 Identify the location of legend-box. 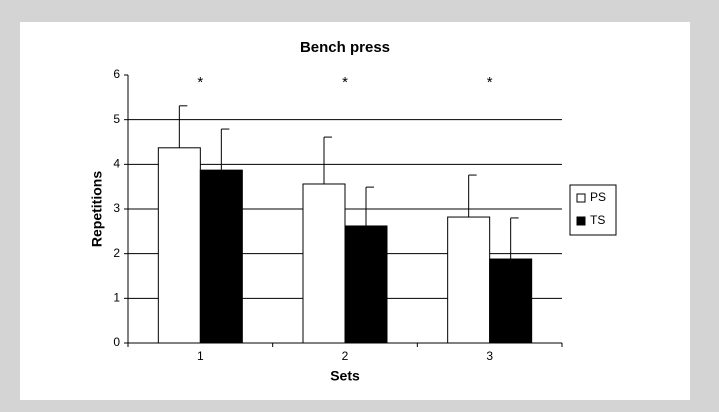
(593, 210).